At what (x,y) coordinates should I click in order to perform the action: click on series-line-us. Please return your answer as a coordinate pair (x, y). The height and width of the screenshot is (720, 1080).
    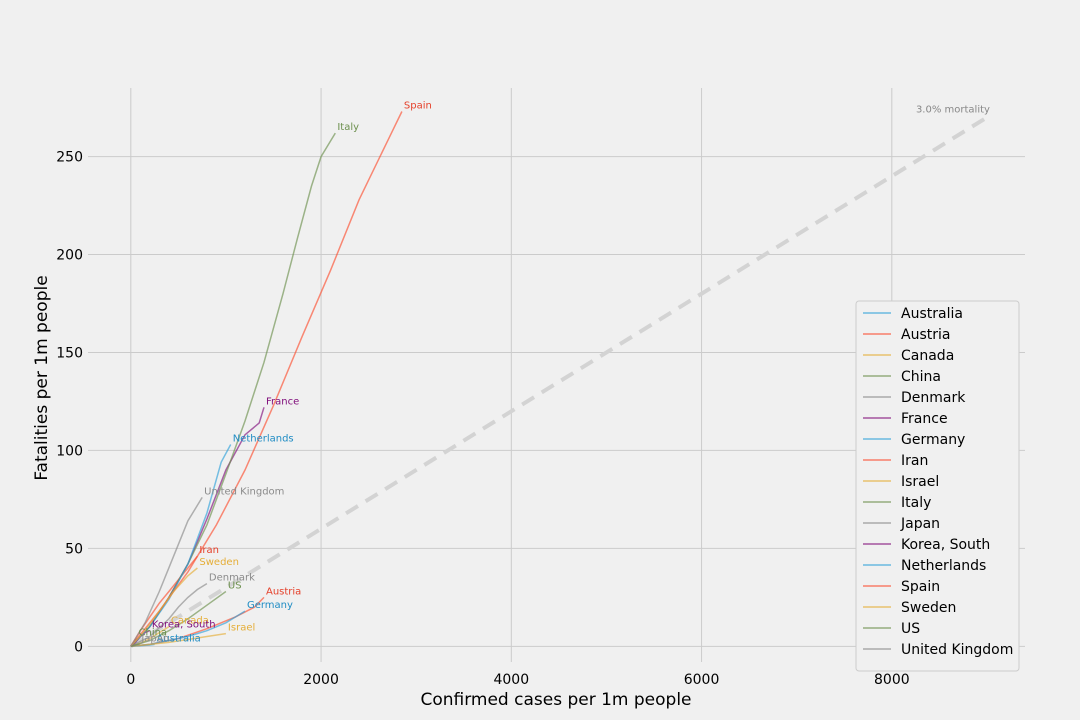
    Looking at the image, I should click on (178, 619).